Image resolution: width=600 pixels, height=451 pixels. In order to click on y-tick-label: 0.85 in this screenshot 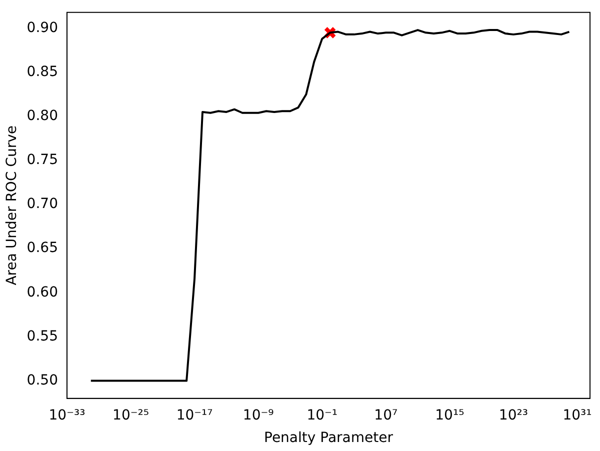, I will do `click(42, 72)`.